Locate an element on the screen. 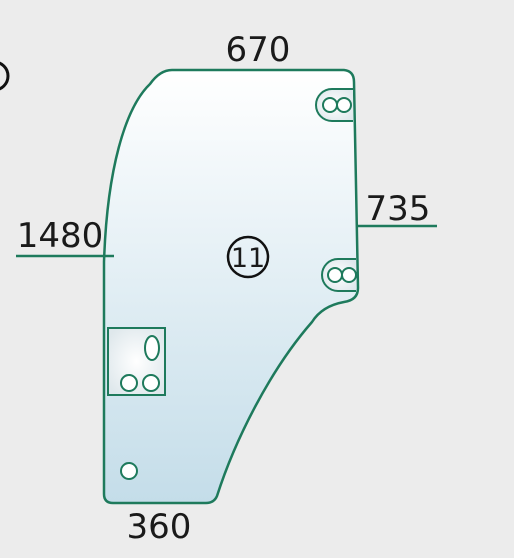 This screenshot has height=558, width=514. part-number-label: 11 is located at coordinates (248, 258).